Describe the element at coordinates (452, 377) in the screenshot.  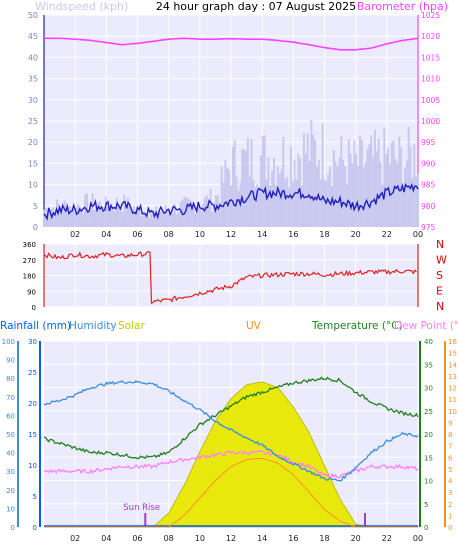
I see `uv-tick-label: 13` at that location.